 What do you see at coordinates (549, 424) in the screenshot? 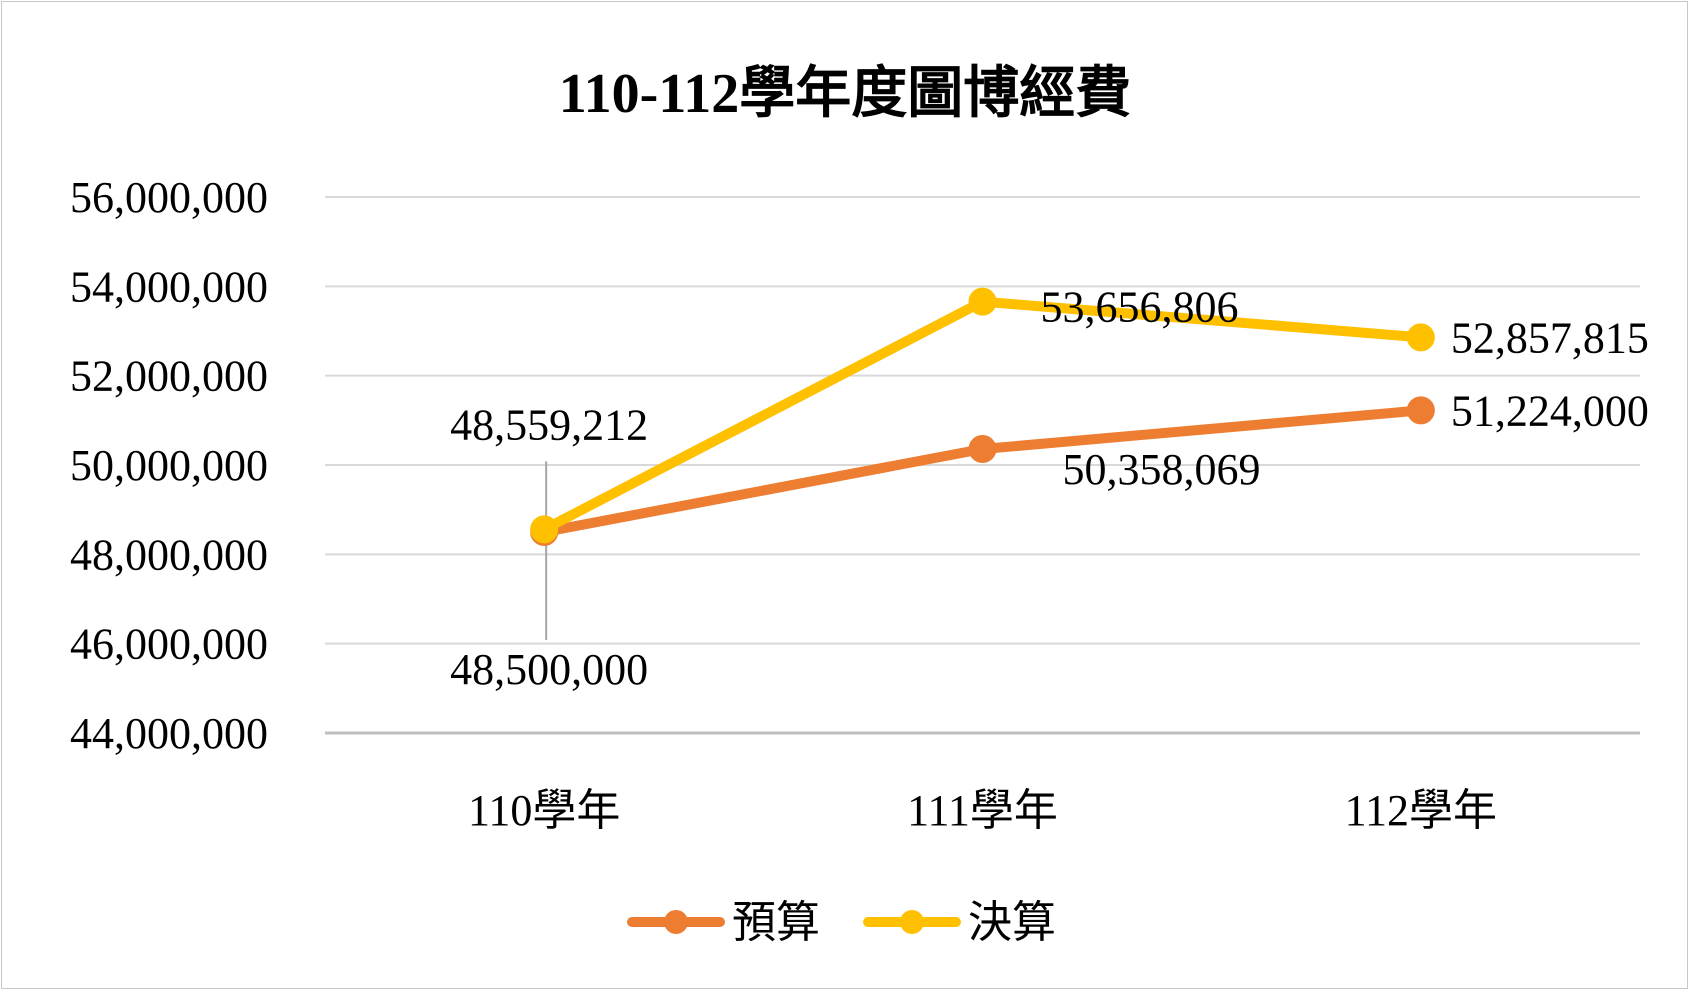
I see `data-label: 48,559,212` at bounding box center [549, 424].